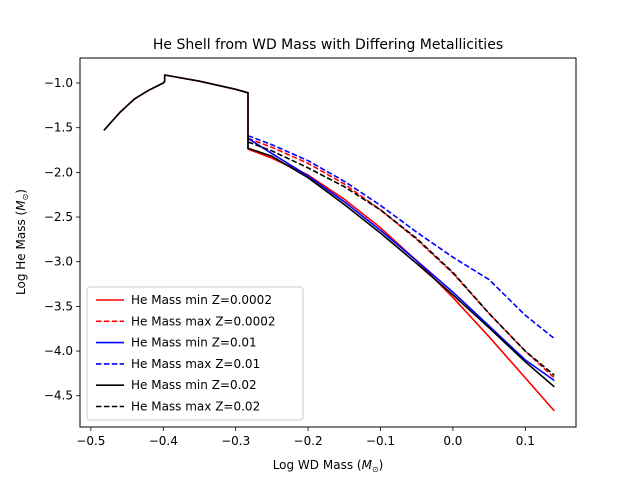 This screenshot has height=480, width=640. I want to click on x-axis-ticks: −0.5 −0.4 −0.3 −0.2 −0.1 0.0 0.1, so click(305, 437).